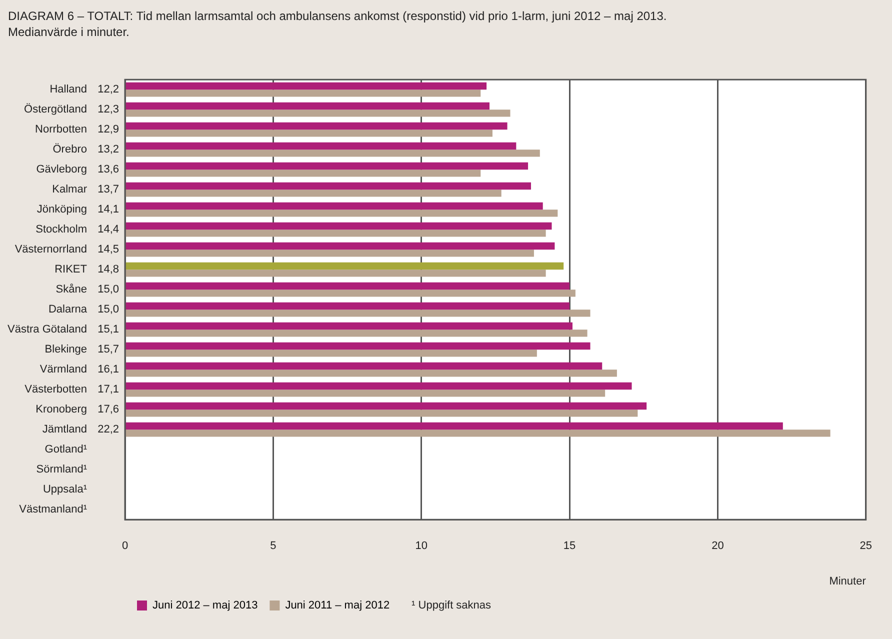 Image resolution: width=892 pixels, height=639 pixels. I want to click on data-label: 22,2, so click(108, 430).